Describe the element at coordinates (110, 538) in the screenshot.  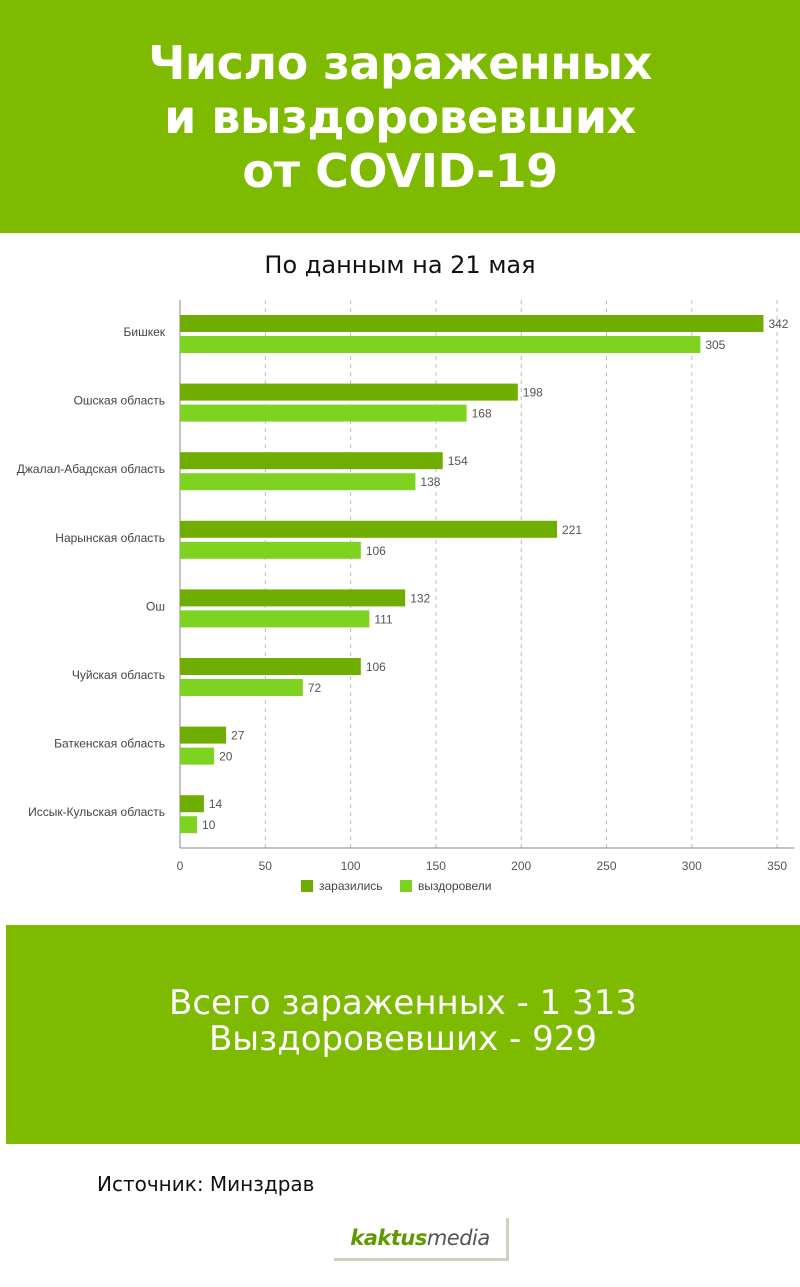
I see `category-label: Нарынская область` at that location.